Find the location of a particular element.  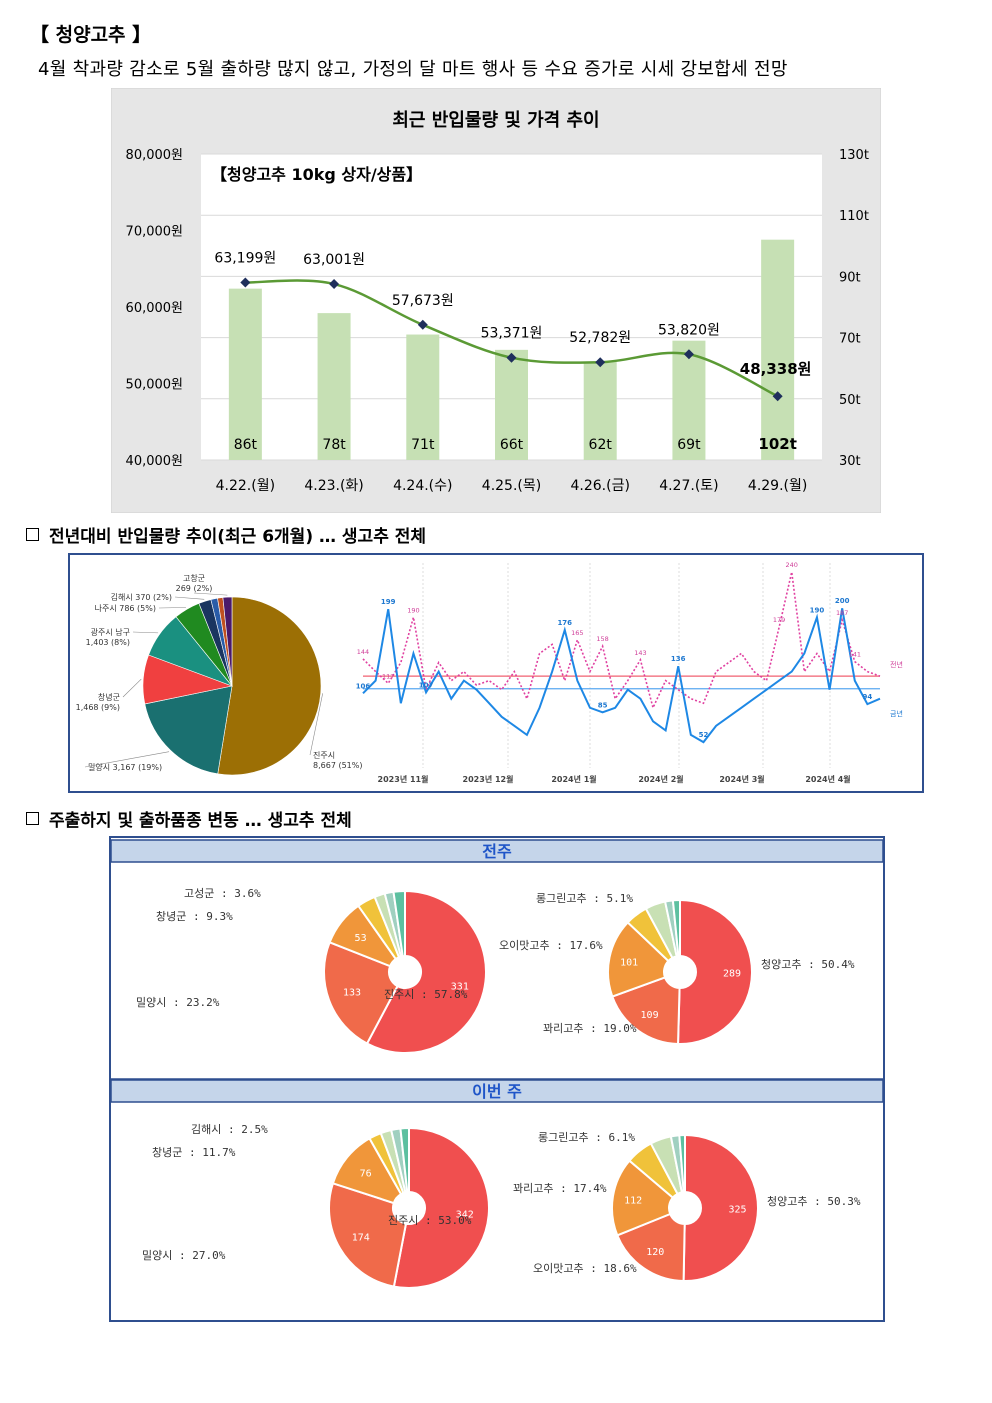

right-axis-tick: 70t is located at coordinates (850, 339).